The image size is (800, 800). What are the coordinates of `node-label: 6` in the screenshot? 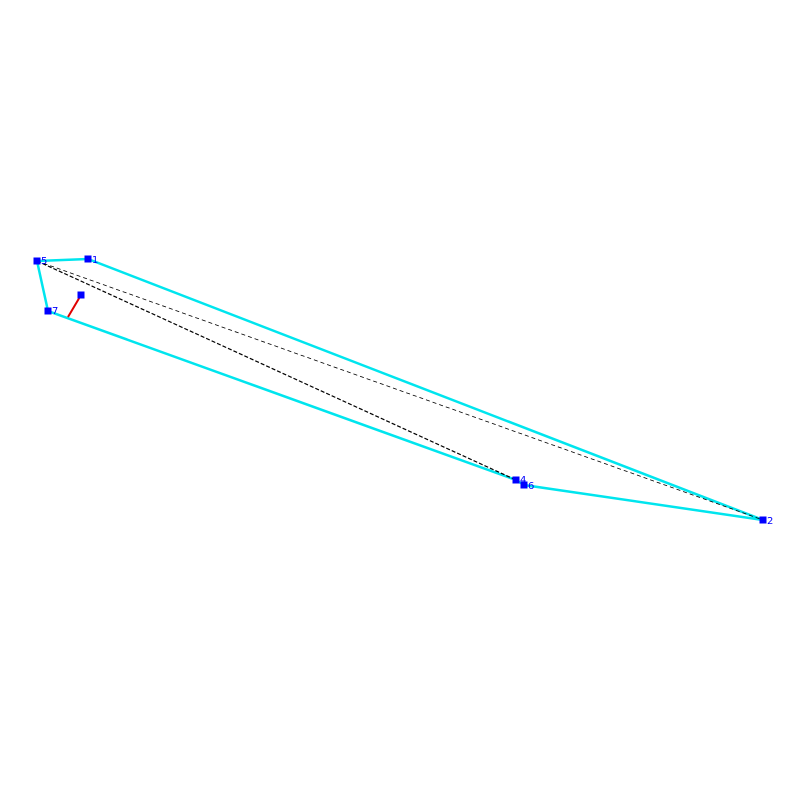 It's located at (531, 486).